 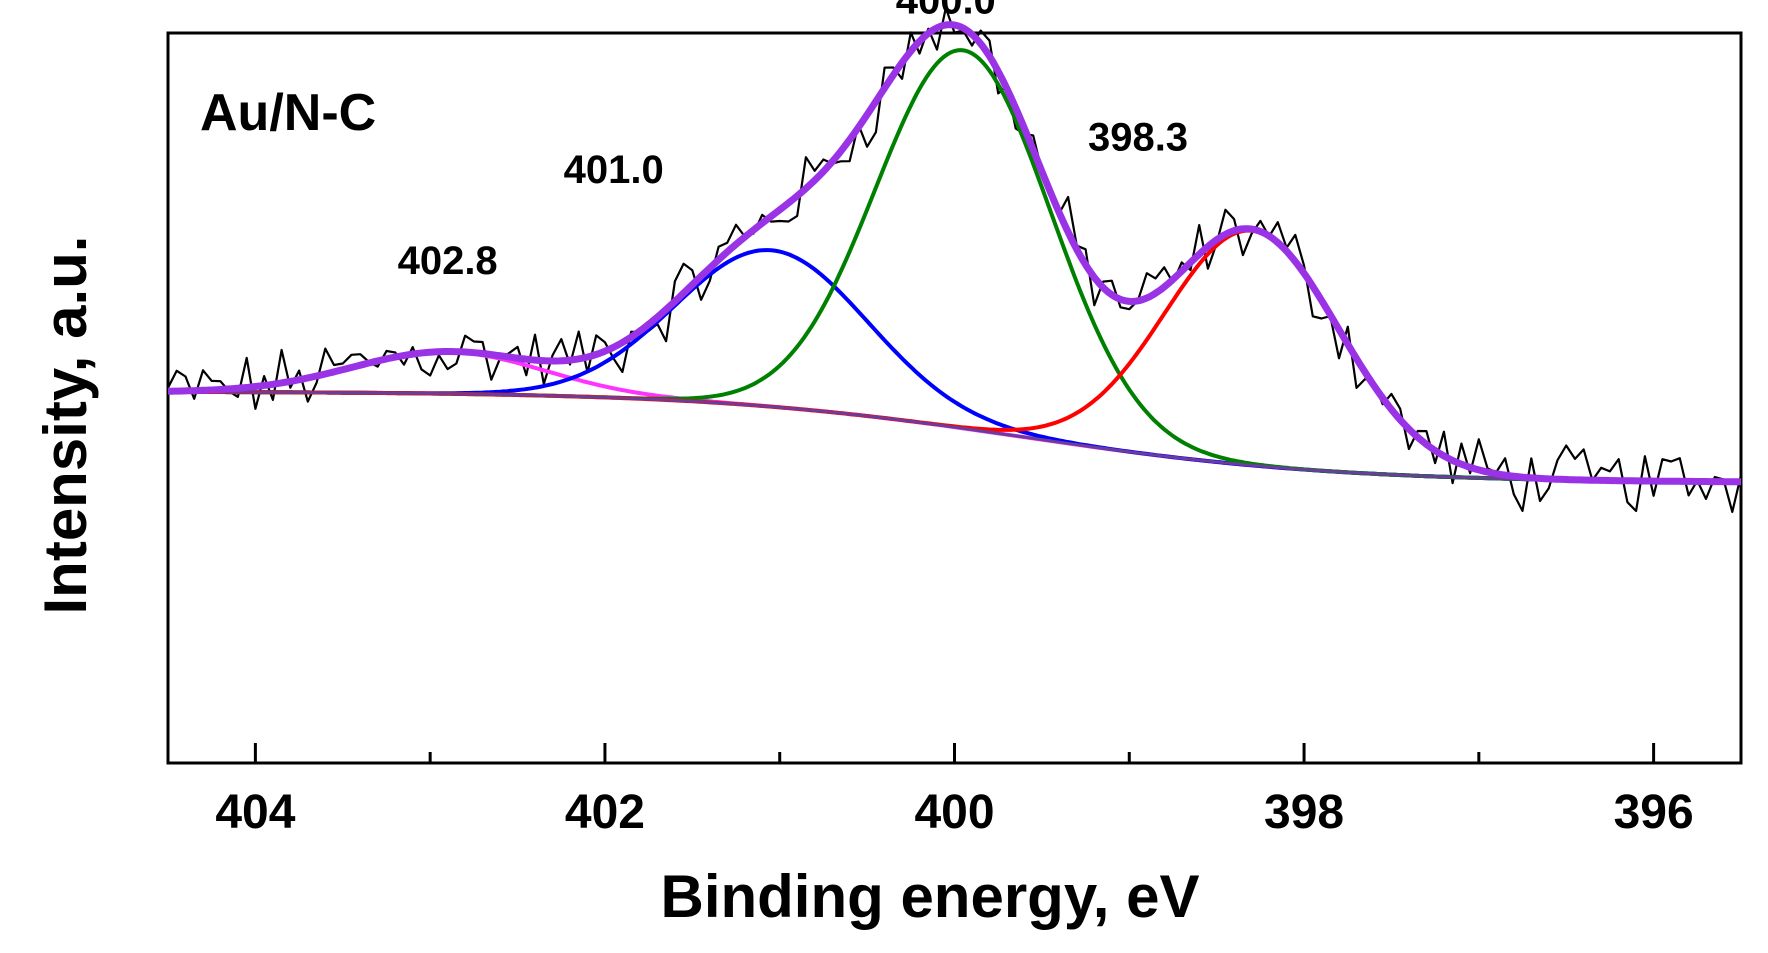 I want to click on x-tick-label: 396, so click(x=1654, y=812).